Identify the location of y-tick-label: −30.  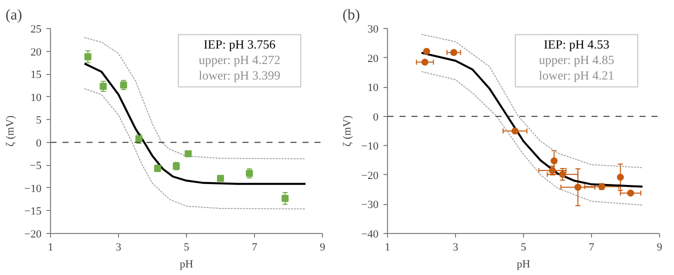
(370, 205).